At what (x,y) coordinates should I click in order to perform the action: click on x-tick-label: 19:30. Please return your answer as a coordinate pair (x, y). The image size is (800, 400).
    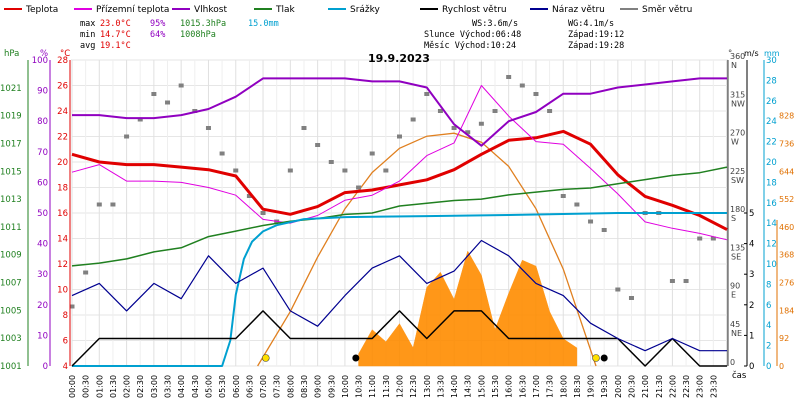
    Looking at the image, I should click on (604, 386).